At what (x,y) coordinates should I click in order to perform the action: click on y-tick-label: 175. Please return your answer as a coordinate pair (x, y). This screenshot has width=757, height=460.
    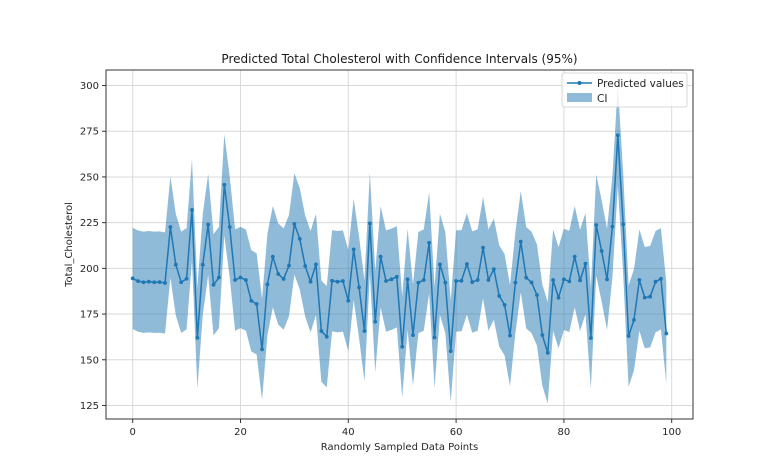
    Looking at the image, I should click on (89, 315).